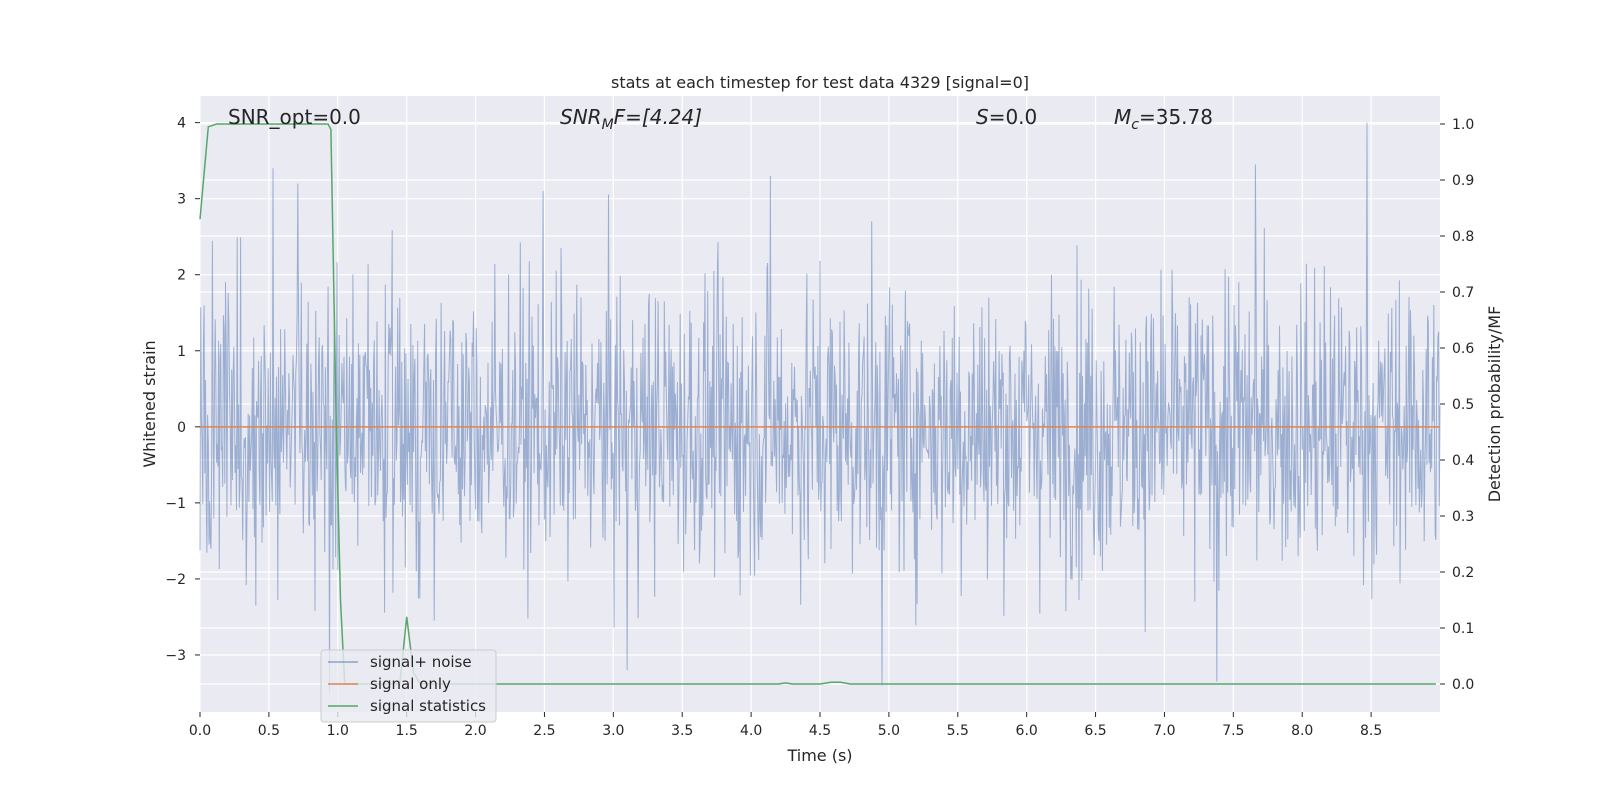  Describe the element at coordinates (200, 731) in the screenshot. I see `x-tick-label: 0.0` at that location.